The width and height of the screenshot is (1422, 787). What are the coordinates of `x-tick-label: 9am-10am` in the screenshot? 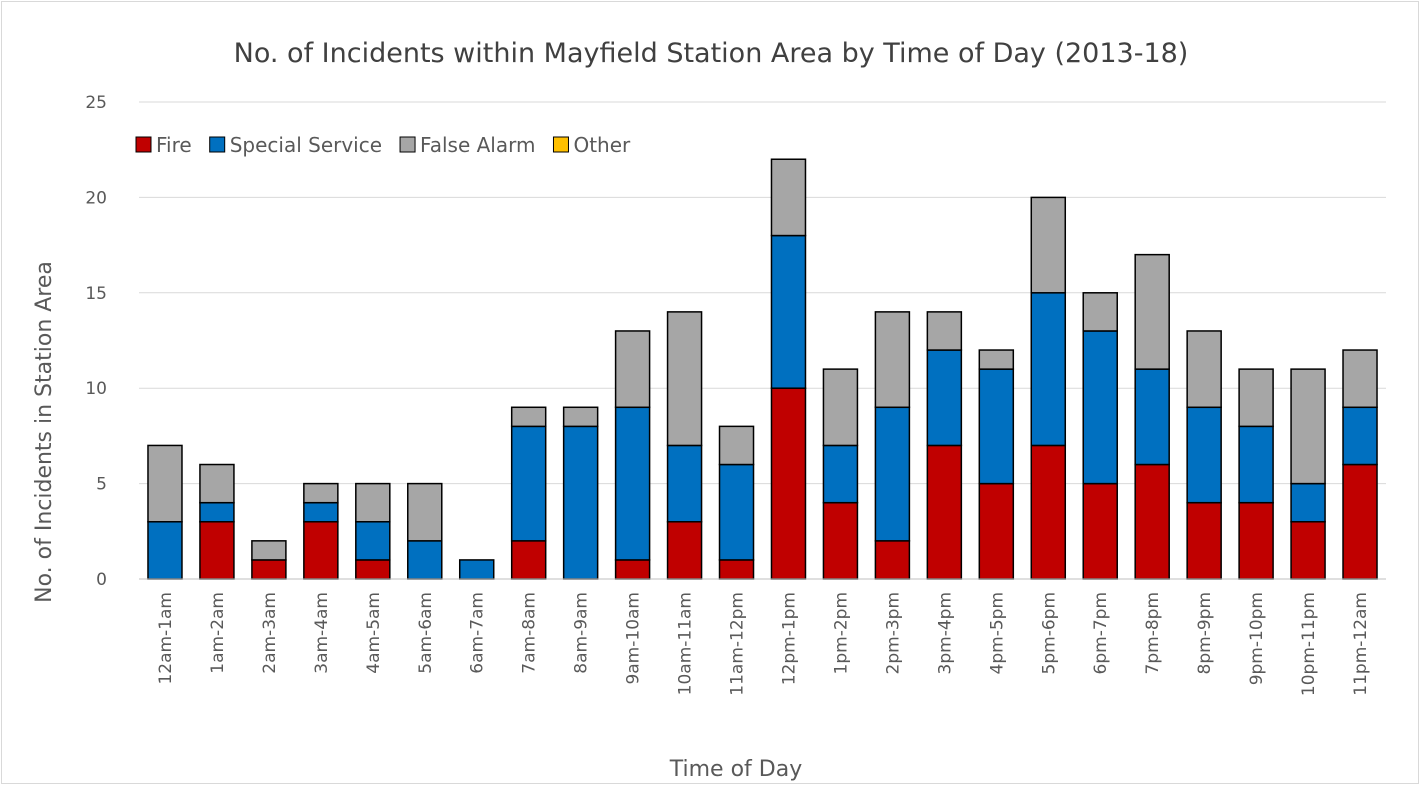 It's located at (634, 638).